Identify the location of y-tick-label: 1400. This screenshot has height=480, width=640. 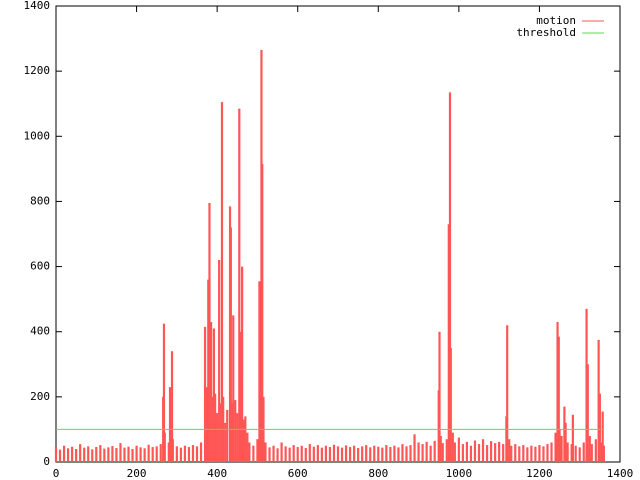
(37, 6).